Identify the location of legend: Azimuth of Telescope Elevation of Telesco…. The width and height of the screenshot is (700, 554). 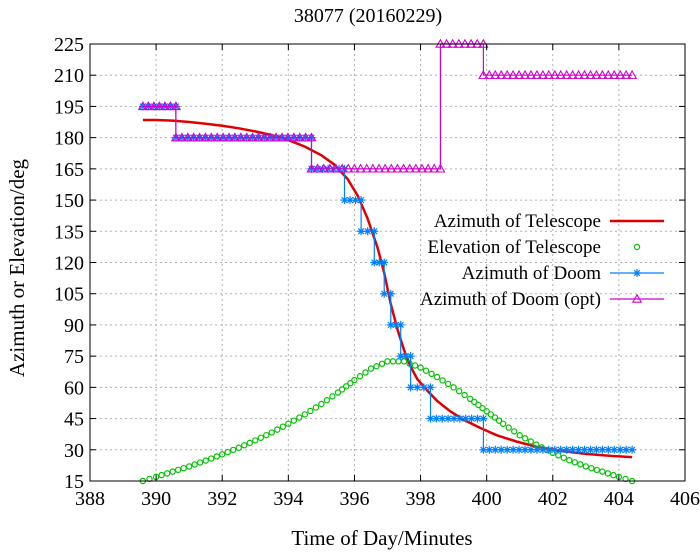
(542, 260).